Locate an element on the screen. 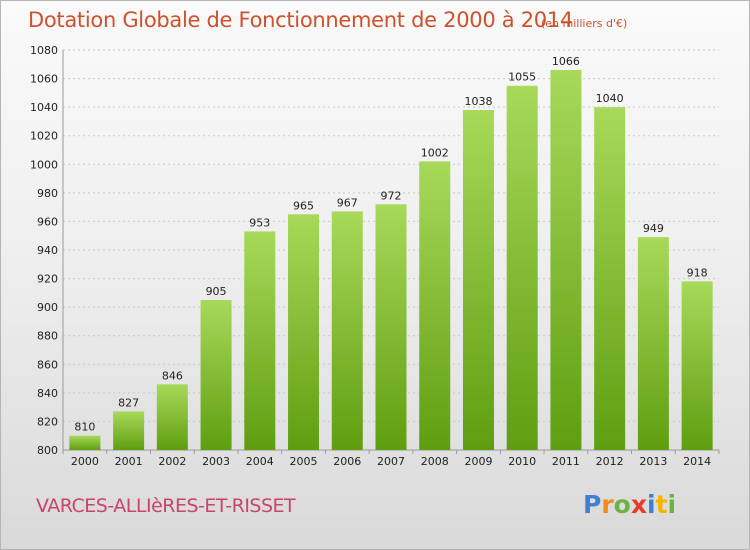 The image size is (750, 550). y-tick-label: 820 is located at coordinates (47, 421).